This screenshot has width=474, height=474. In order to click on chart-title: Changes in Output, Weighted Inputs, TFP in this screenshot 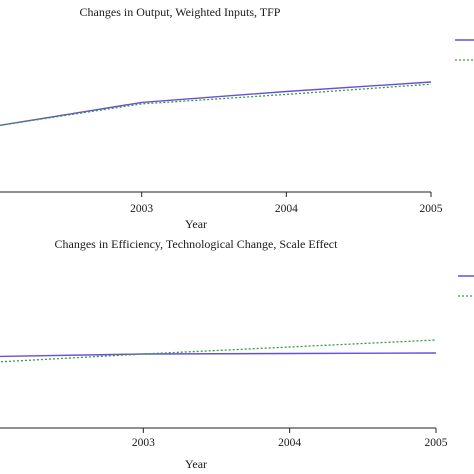, I will do `click(180, 12)`.